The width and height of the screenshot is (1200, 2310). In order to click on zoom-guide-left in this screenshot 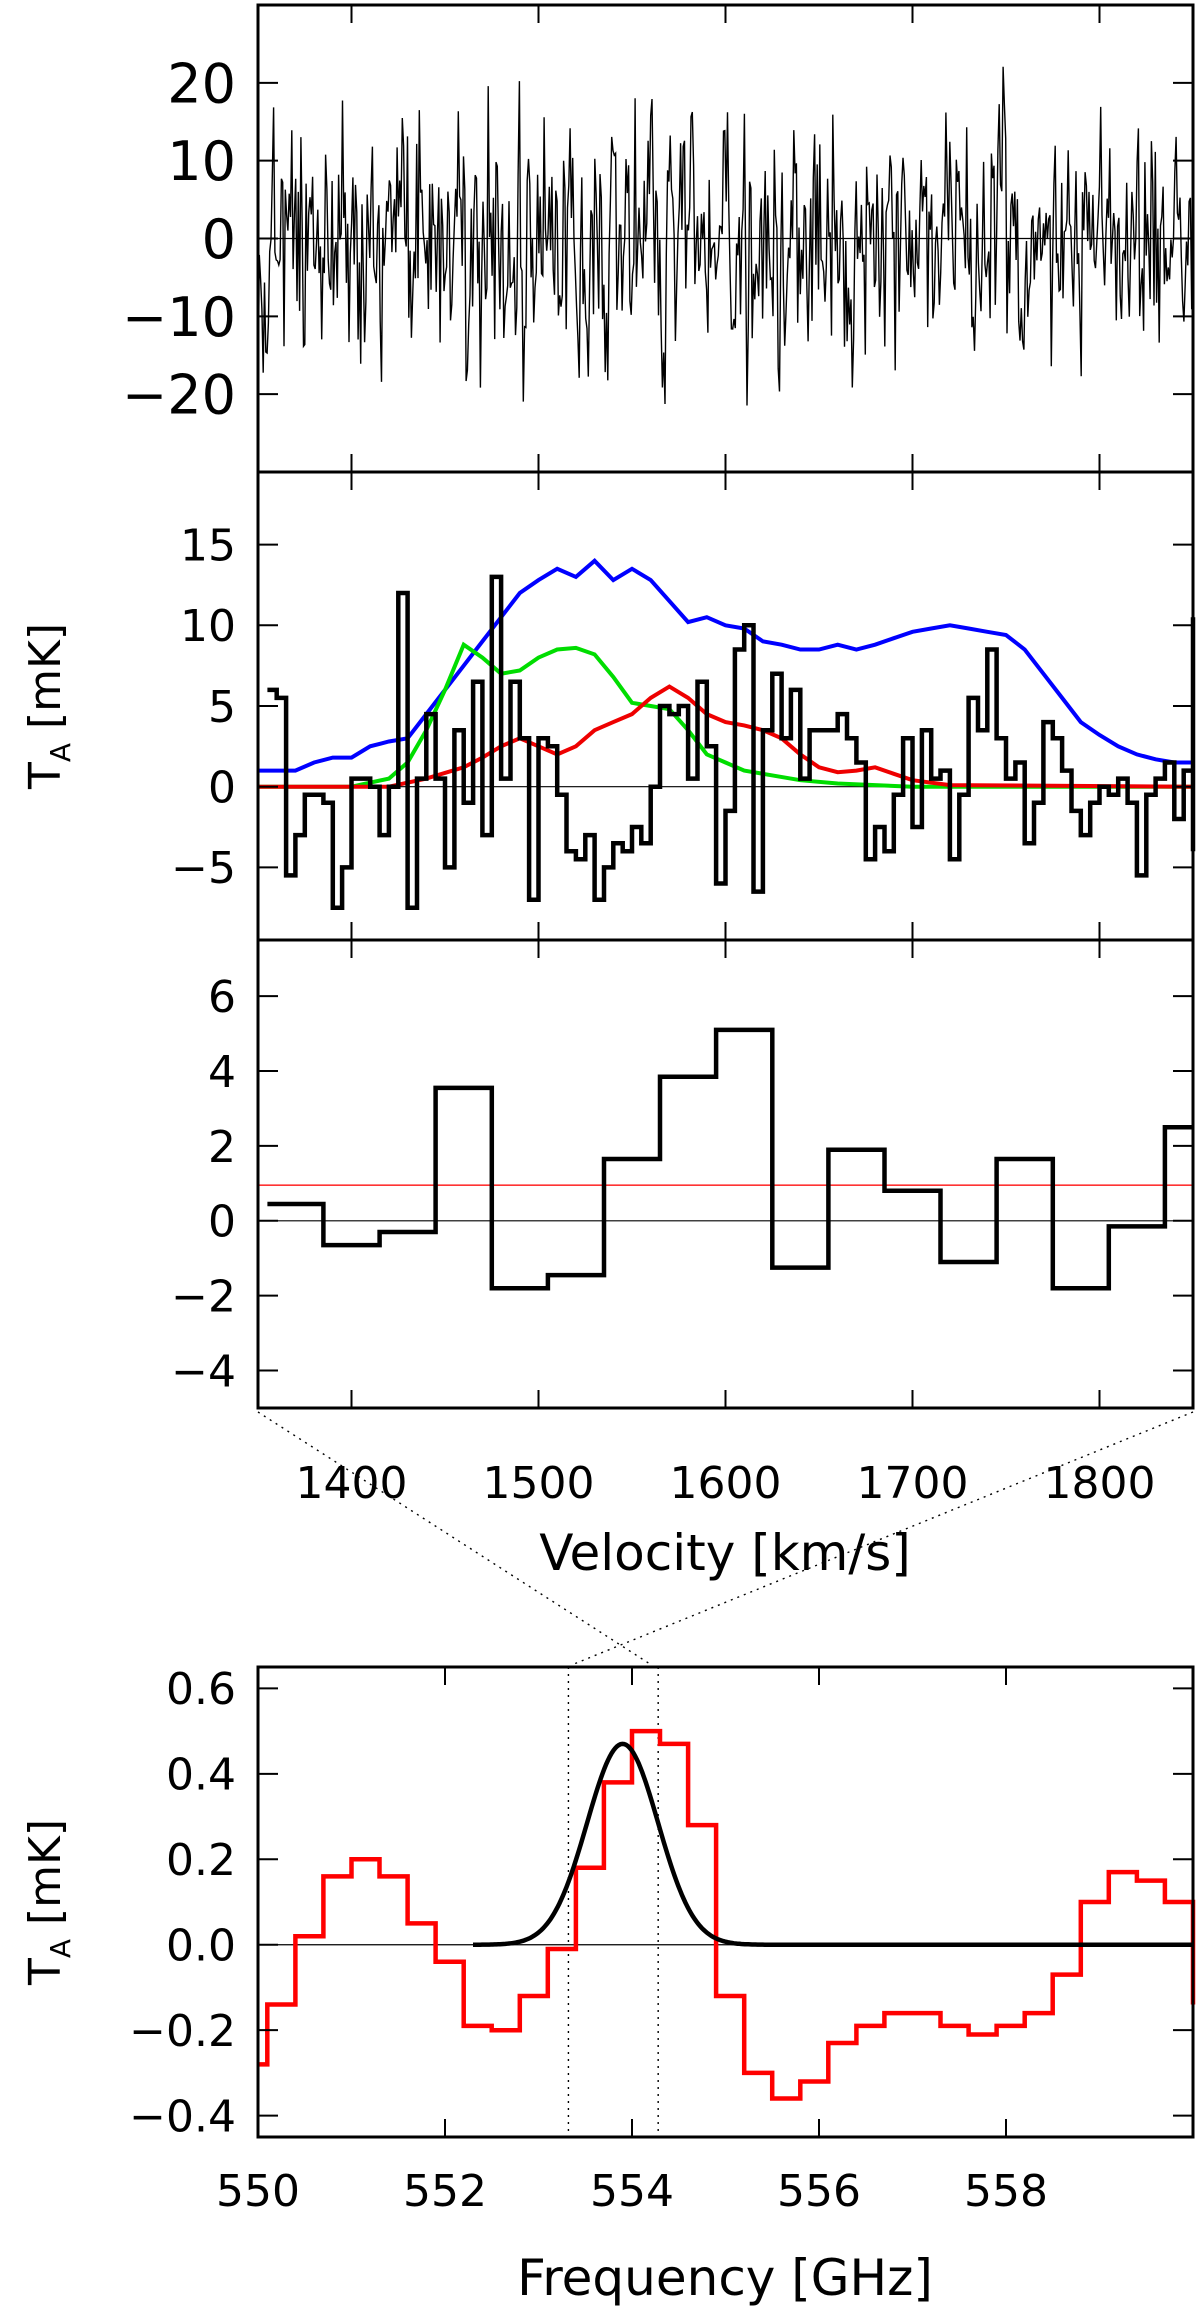, I will do `click(454, 1538)`.